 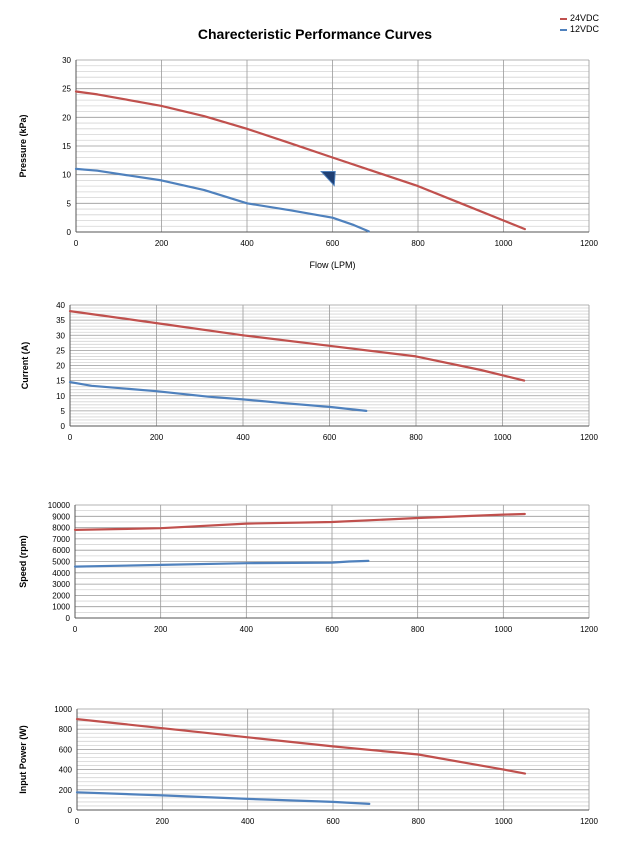 I want to click on y-tick-label: 40, so click(x=60, y=305).